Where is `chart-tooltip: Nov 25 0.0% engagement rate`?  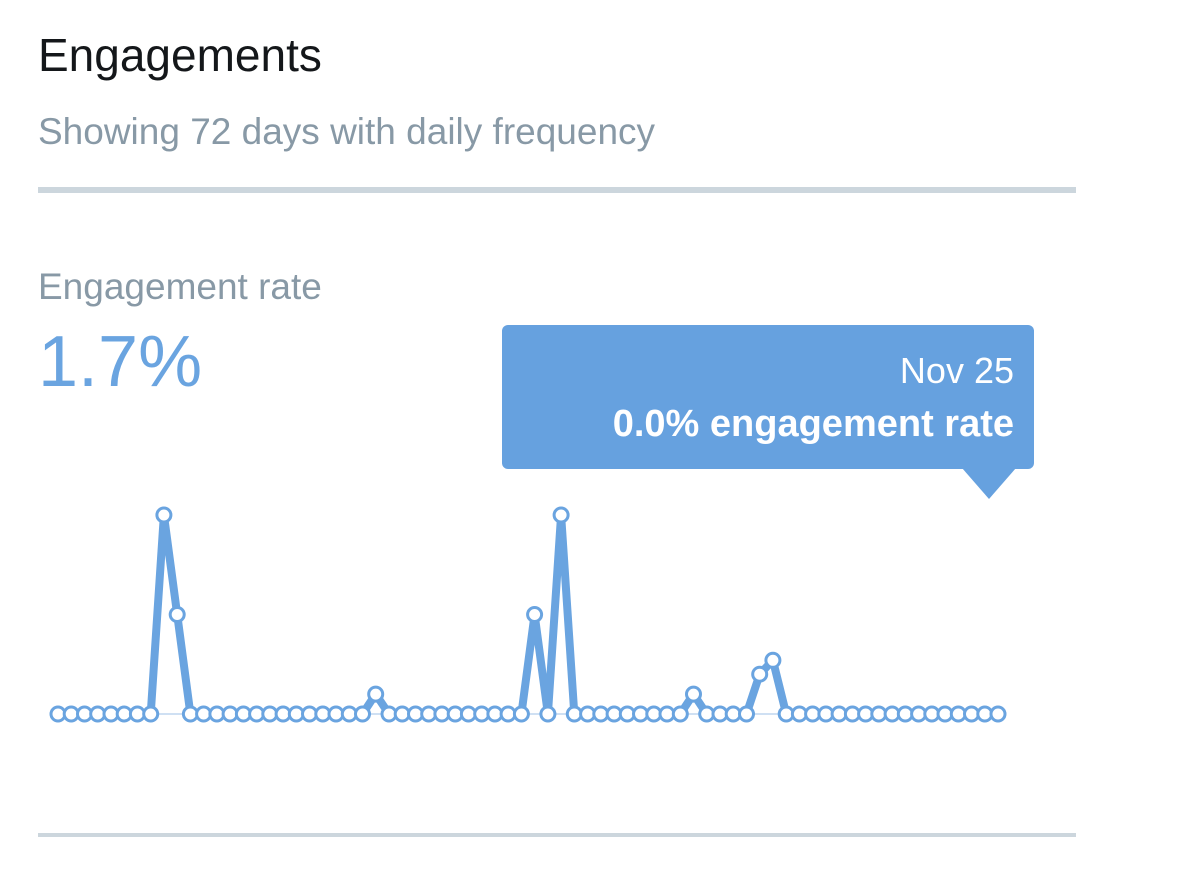 chart-tooltip: Nov 25 0.0% engagement rate is located at coordinates (768, 397).